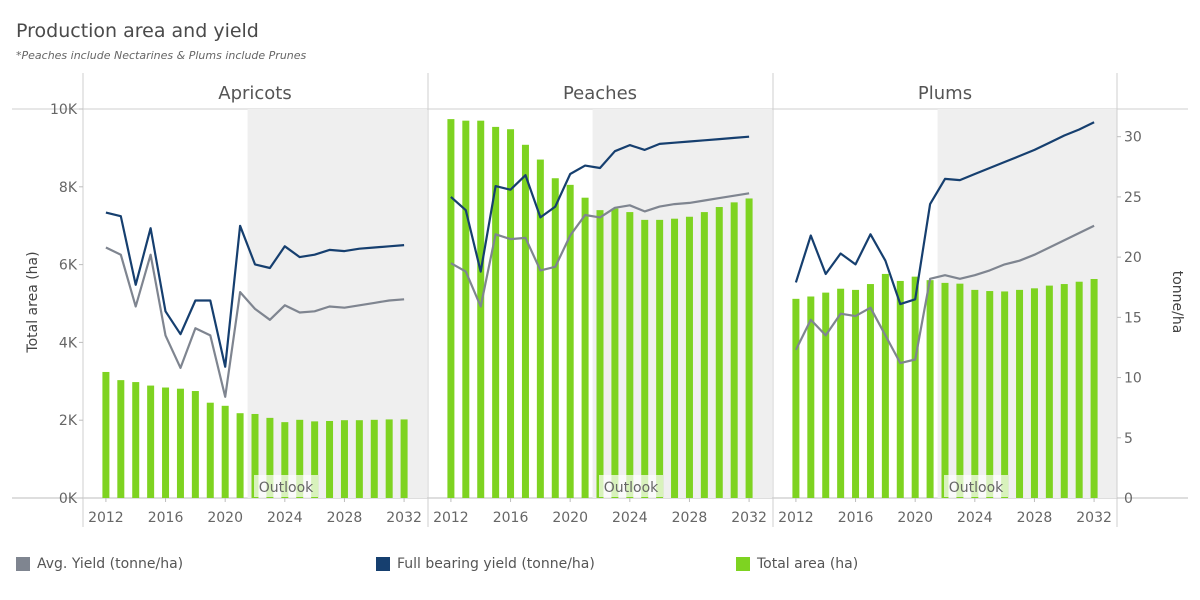 This screenshot has width=1200, height=600. Describe the element at coordinates (255, 93) in the screenshot. I see `panel-header-apricots: Apricots` at that location.